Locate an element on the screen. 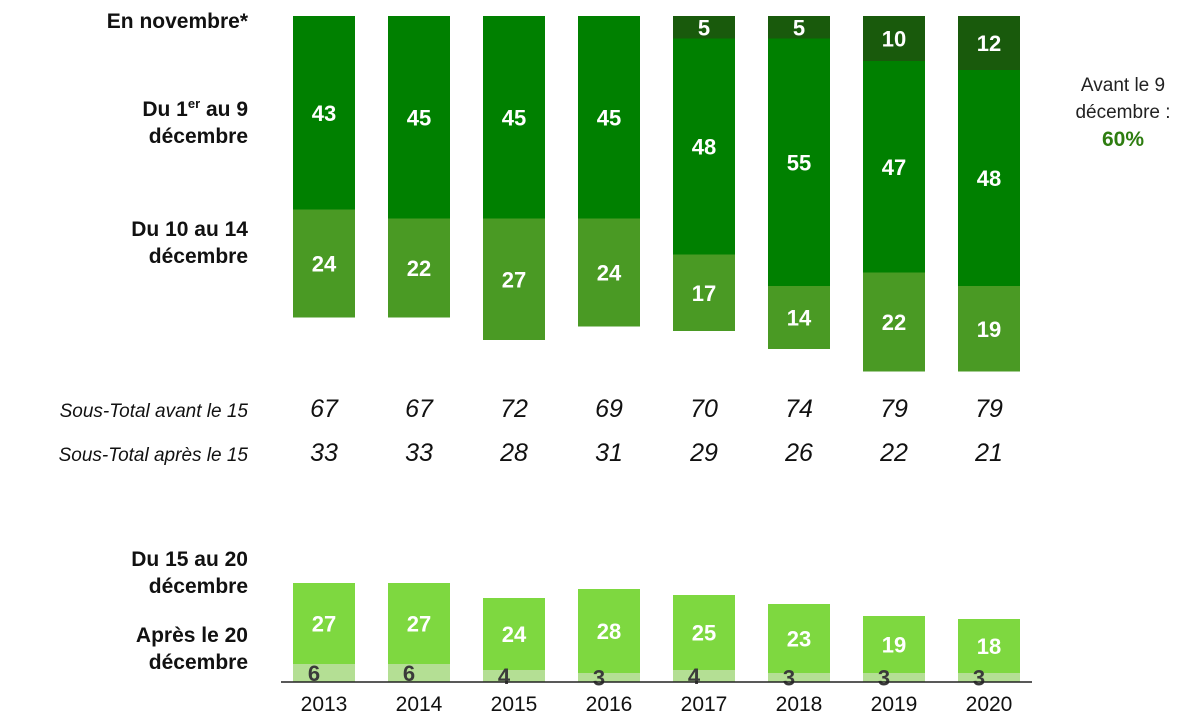 The width and height of the screenshot is (1194, 717). value-label-15-20-dec-2019: 19 is located at coordinates (894, 645).